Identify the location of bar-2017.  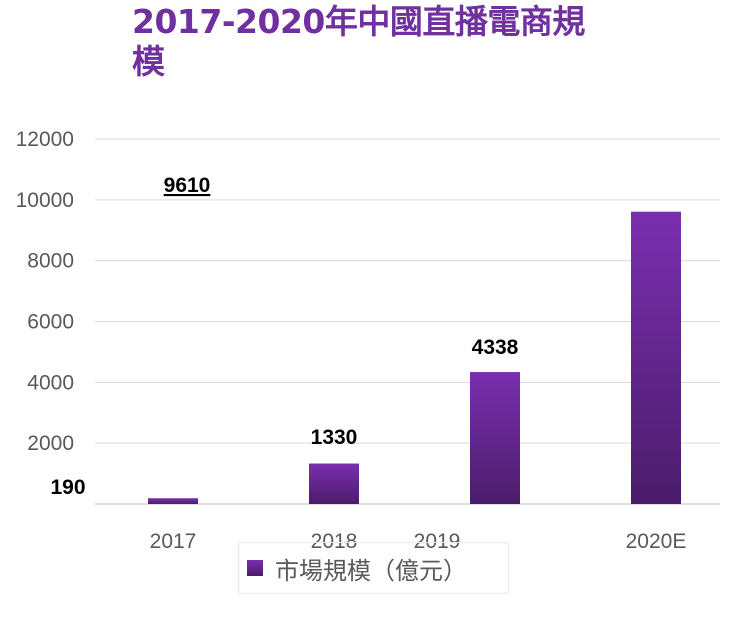
(173, 501).